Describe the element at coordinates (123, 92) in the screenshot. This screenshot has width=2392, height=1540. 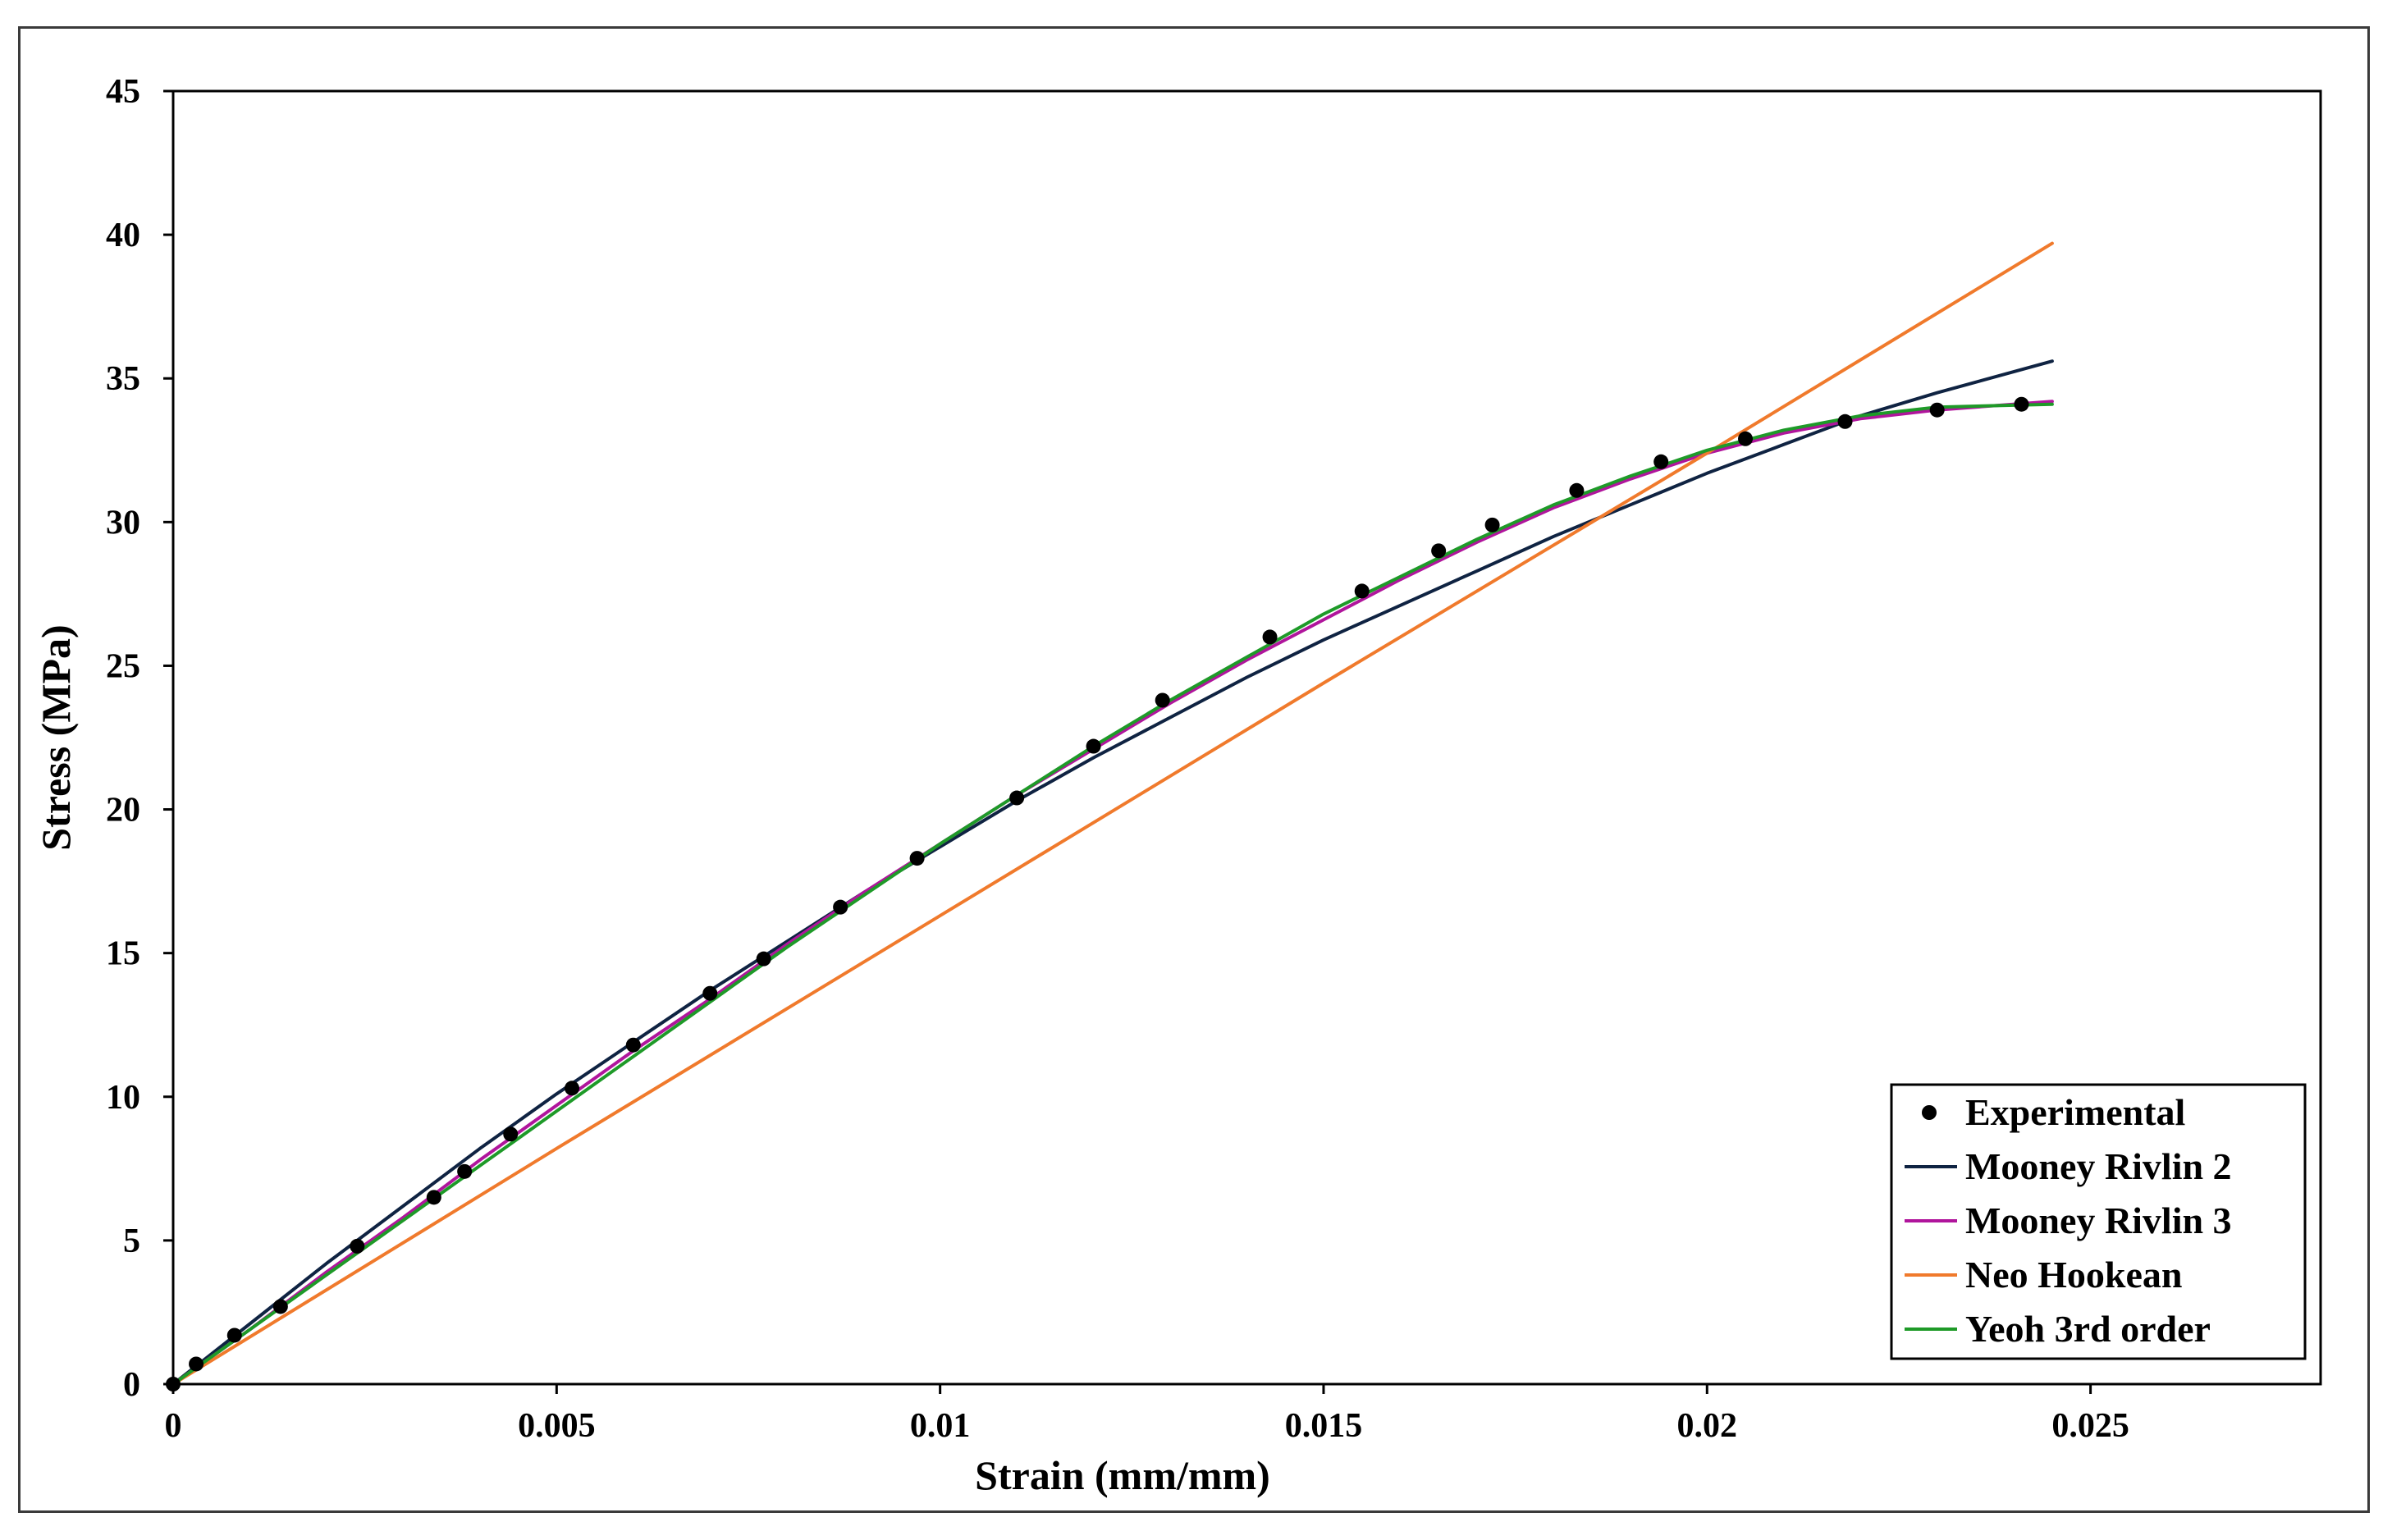
I see `y-tick-label: 45` at that location.